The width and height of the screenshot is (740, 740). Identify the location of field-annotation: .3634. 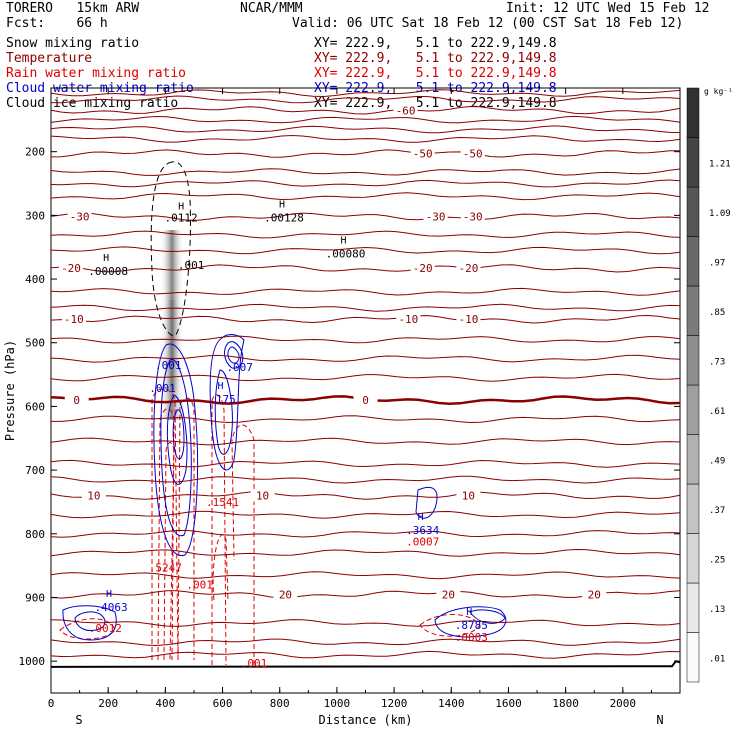
(422, 530).